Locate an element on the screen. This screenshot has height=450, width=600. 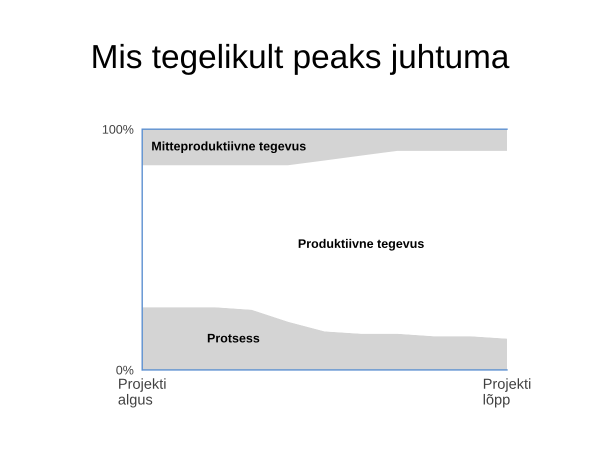
x-tick-label: Projekti algus is located at coordinates (142, 393).